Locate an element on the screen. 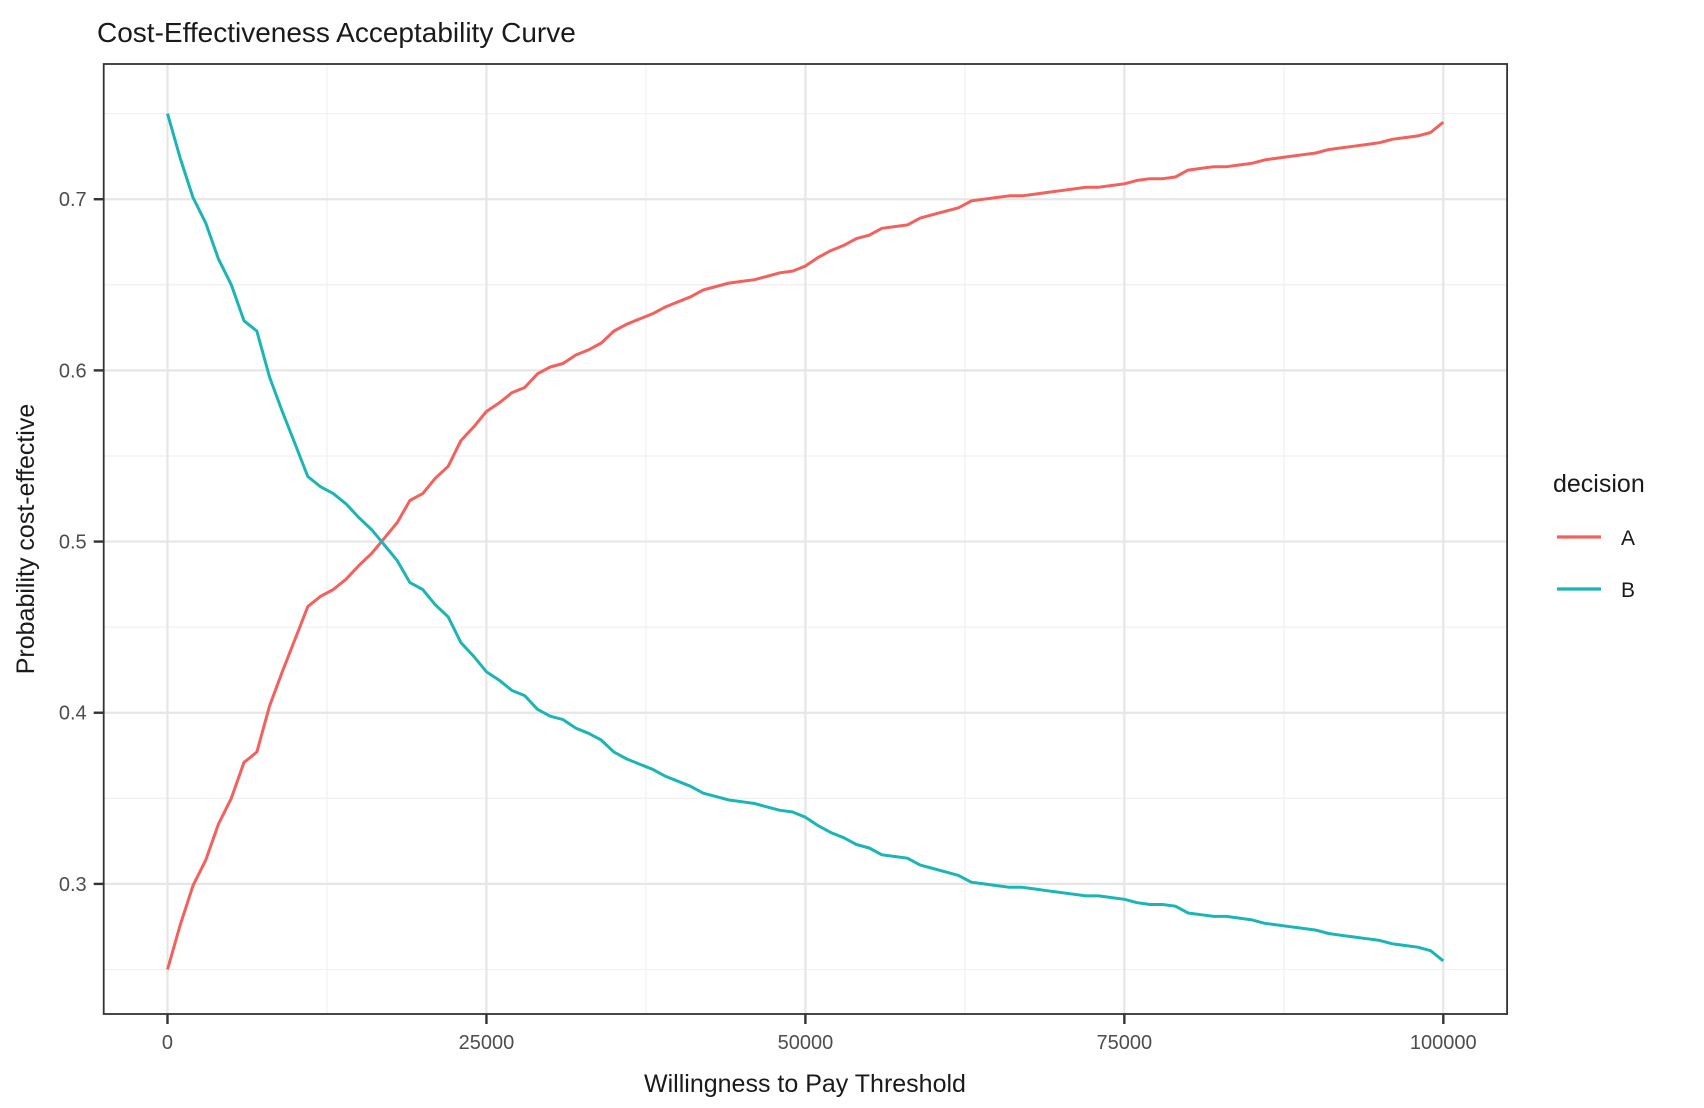 Image resolution: width=1704 pixels, height=1108 pixels. y-tick-label: 0.5 is located at coordinates (73, 543).